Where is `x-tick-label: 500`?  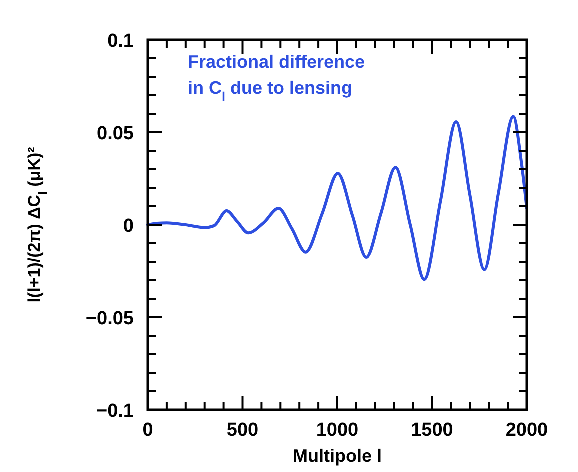 x-tick-label: 500 is located at coordinates (242, 430).